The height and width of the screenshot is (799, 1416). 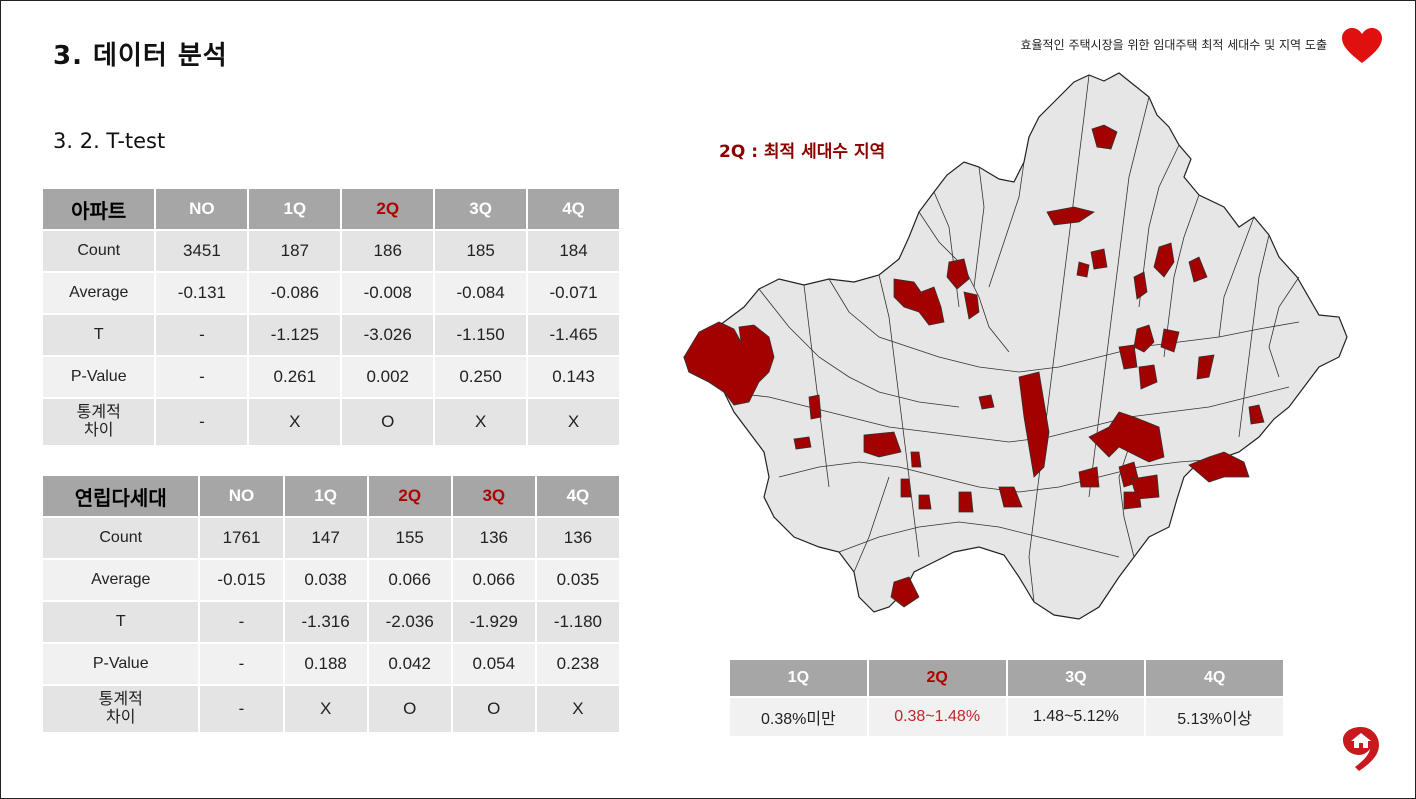 What do you see at coordinates (295, 335) in the screenshot?
I see `table-cell: -1.125` at bounding box center [295, 335].